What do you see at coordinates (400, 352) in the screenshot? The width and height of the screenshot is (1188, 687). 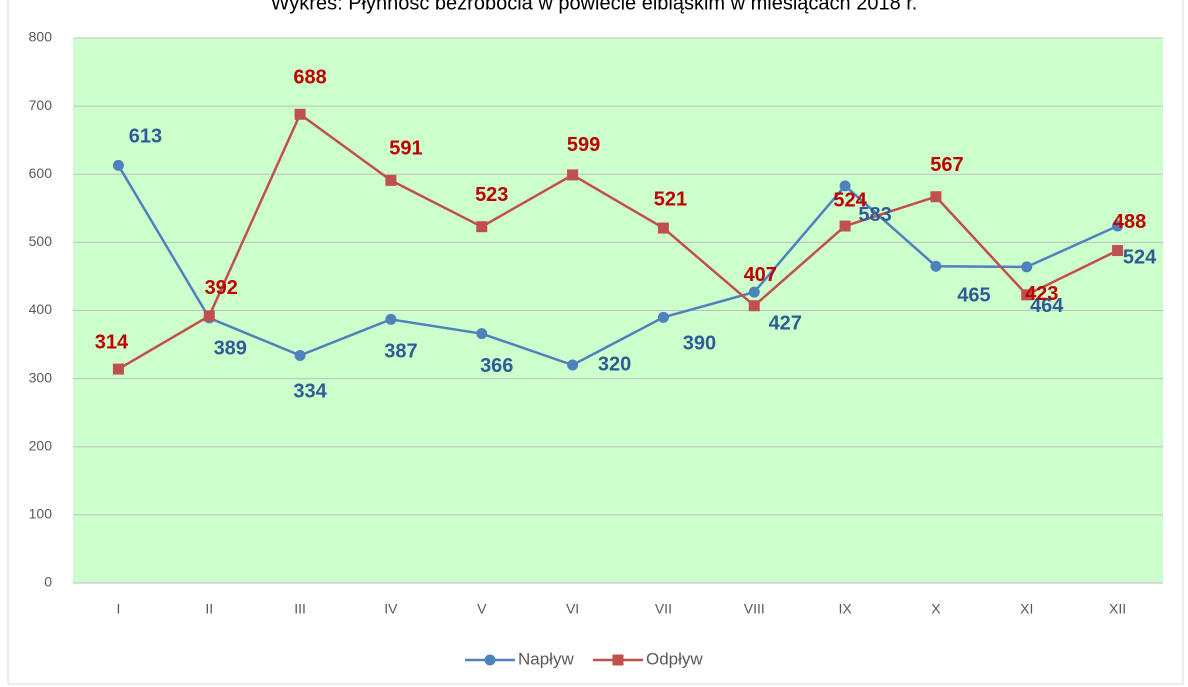 I see `data-label: 387` at bounding box center [400, 352].